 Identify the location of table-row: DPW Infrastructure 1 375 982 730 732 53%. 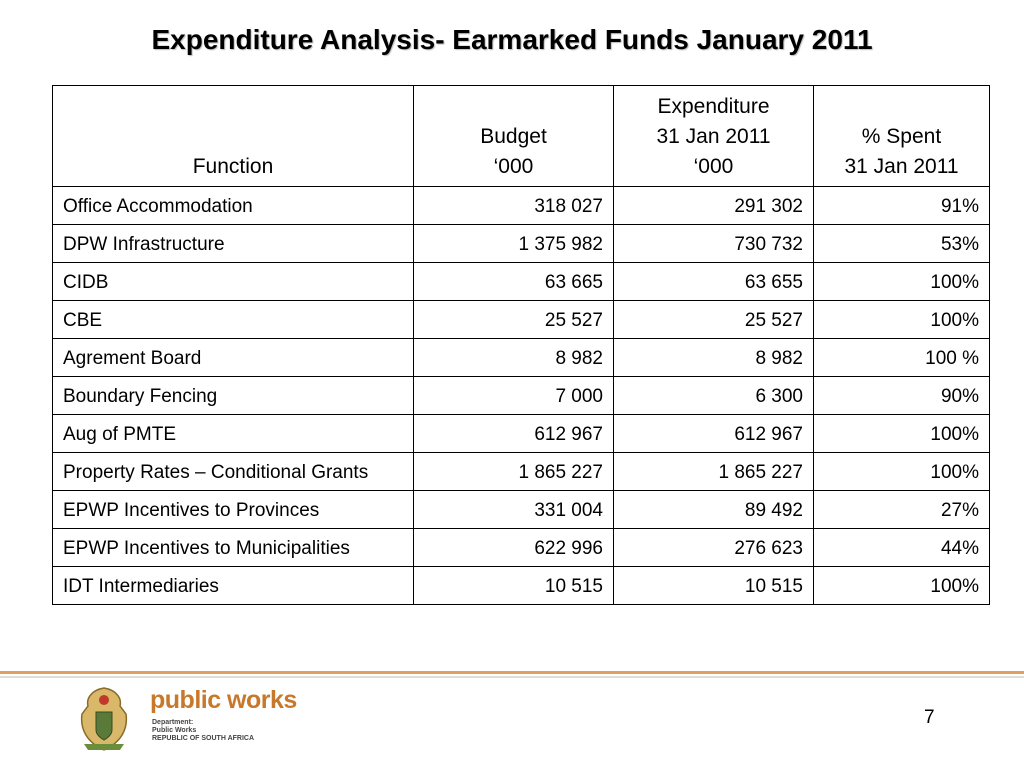
(521, 243).